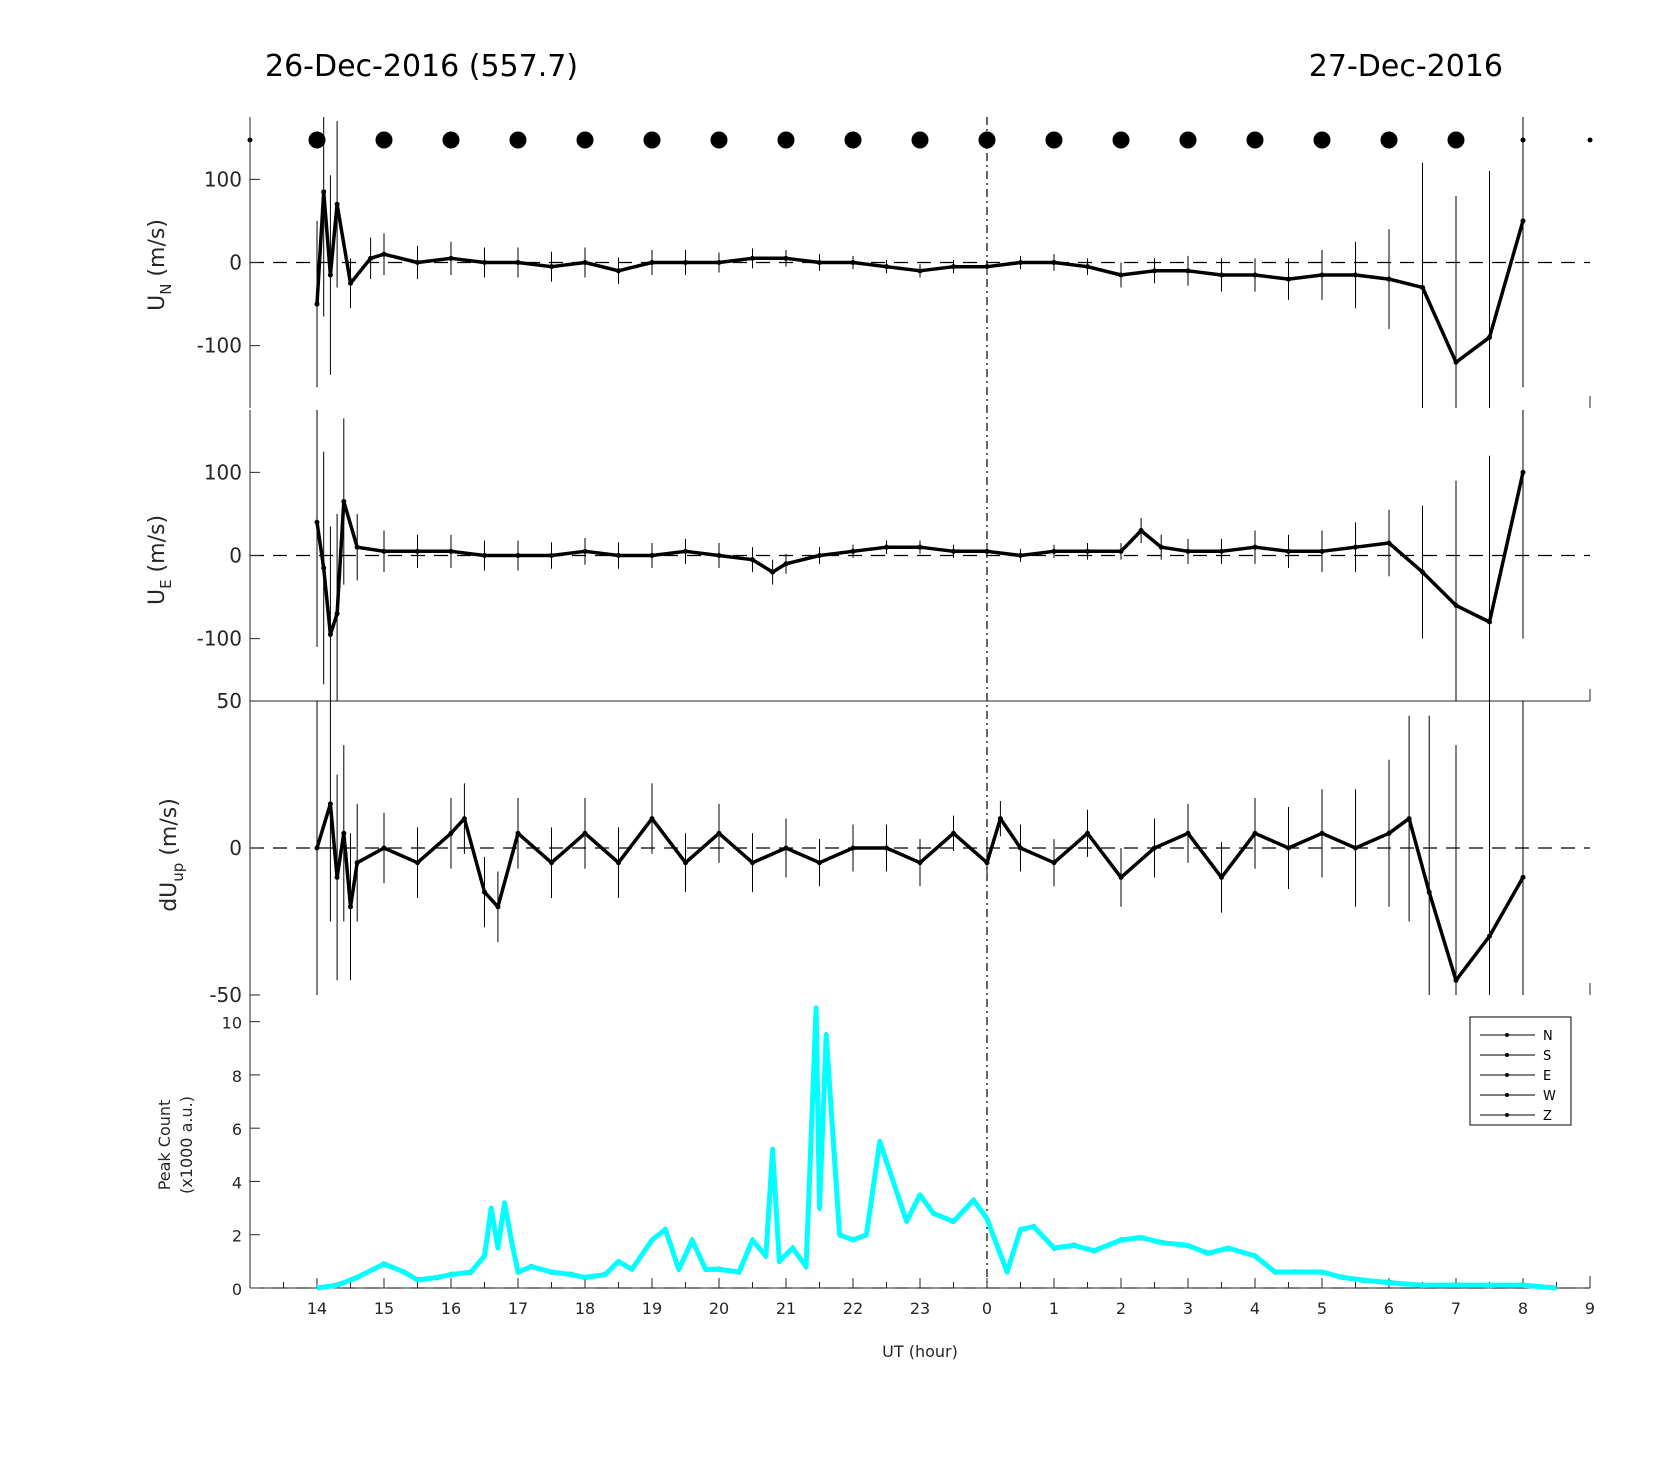 The image size is (1667, 1458). I want to click on peak-xtick-label: 9, so click(1590, 1308).